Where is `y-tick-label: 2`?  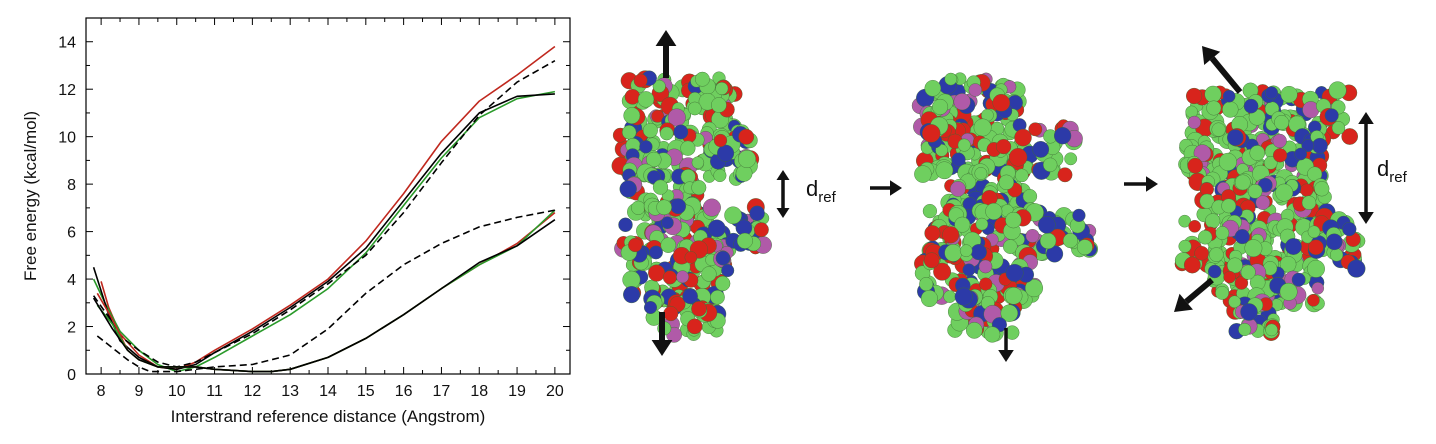
y-tick-label: 2 is located at coordinates (71, 328).